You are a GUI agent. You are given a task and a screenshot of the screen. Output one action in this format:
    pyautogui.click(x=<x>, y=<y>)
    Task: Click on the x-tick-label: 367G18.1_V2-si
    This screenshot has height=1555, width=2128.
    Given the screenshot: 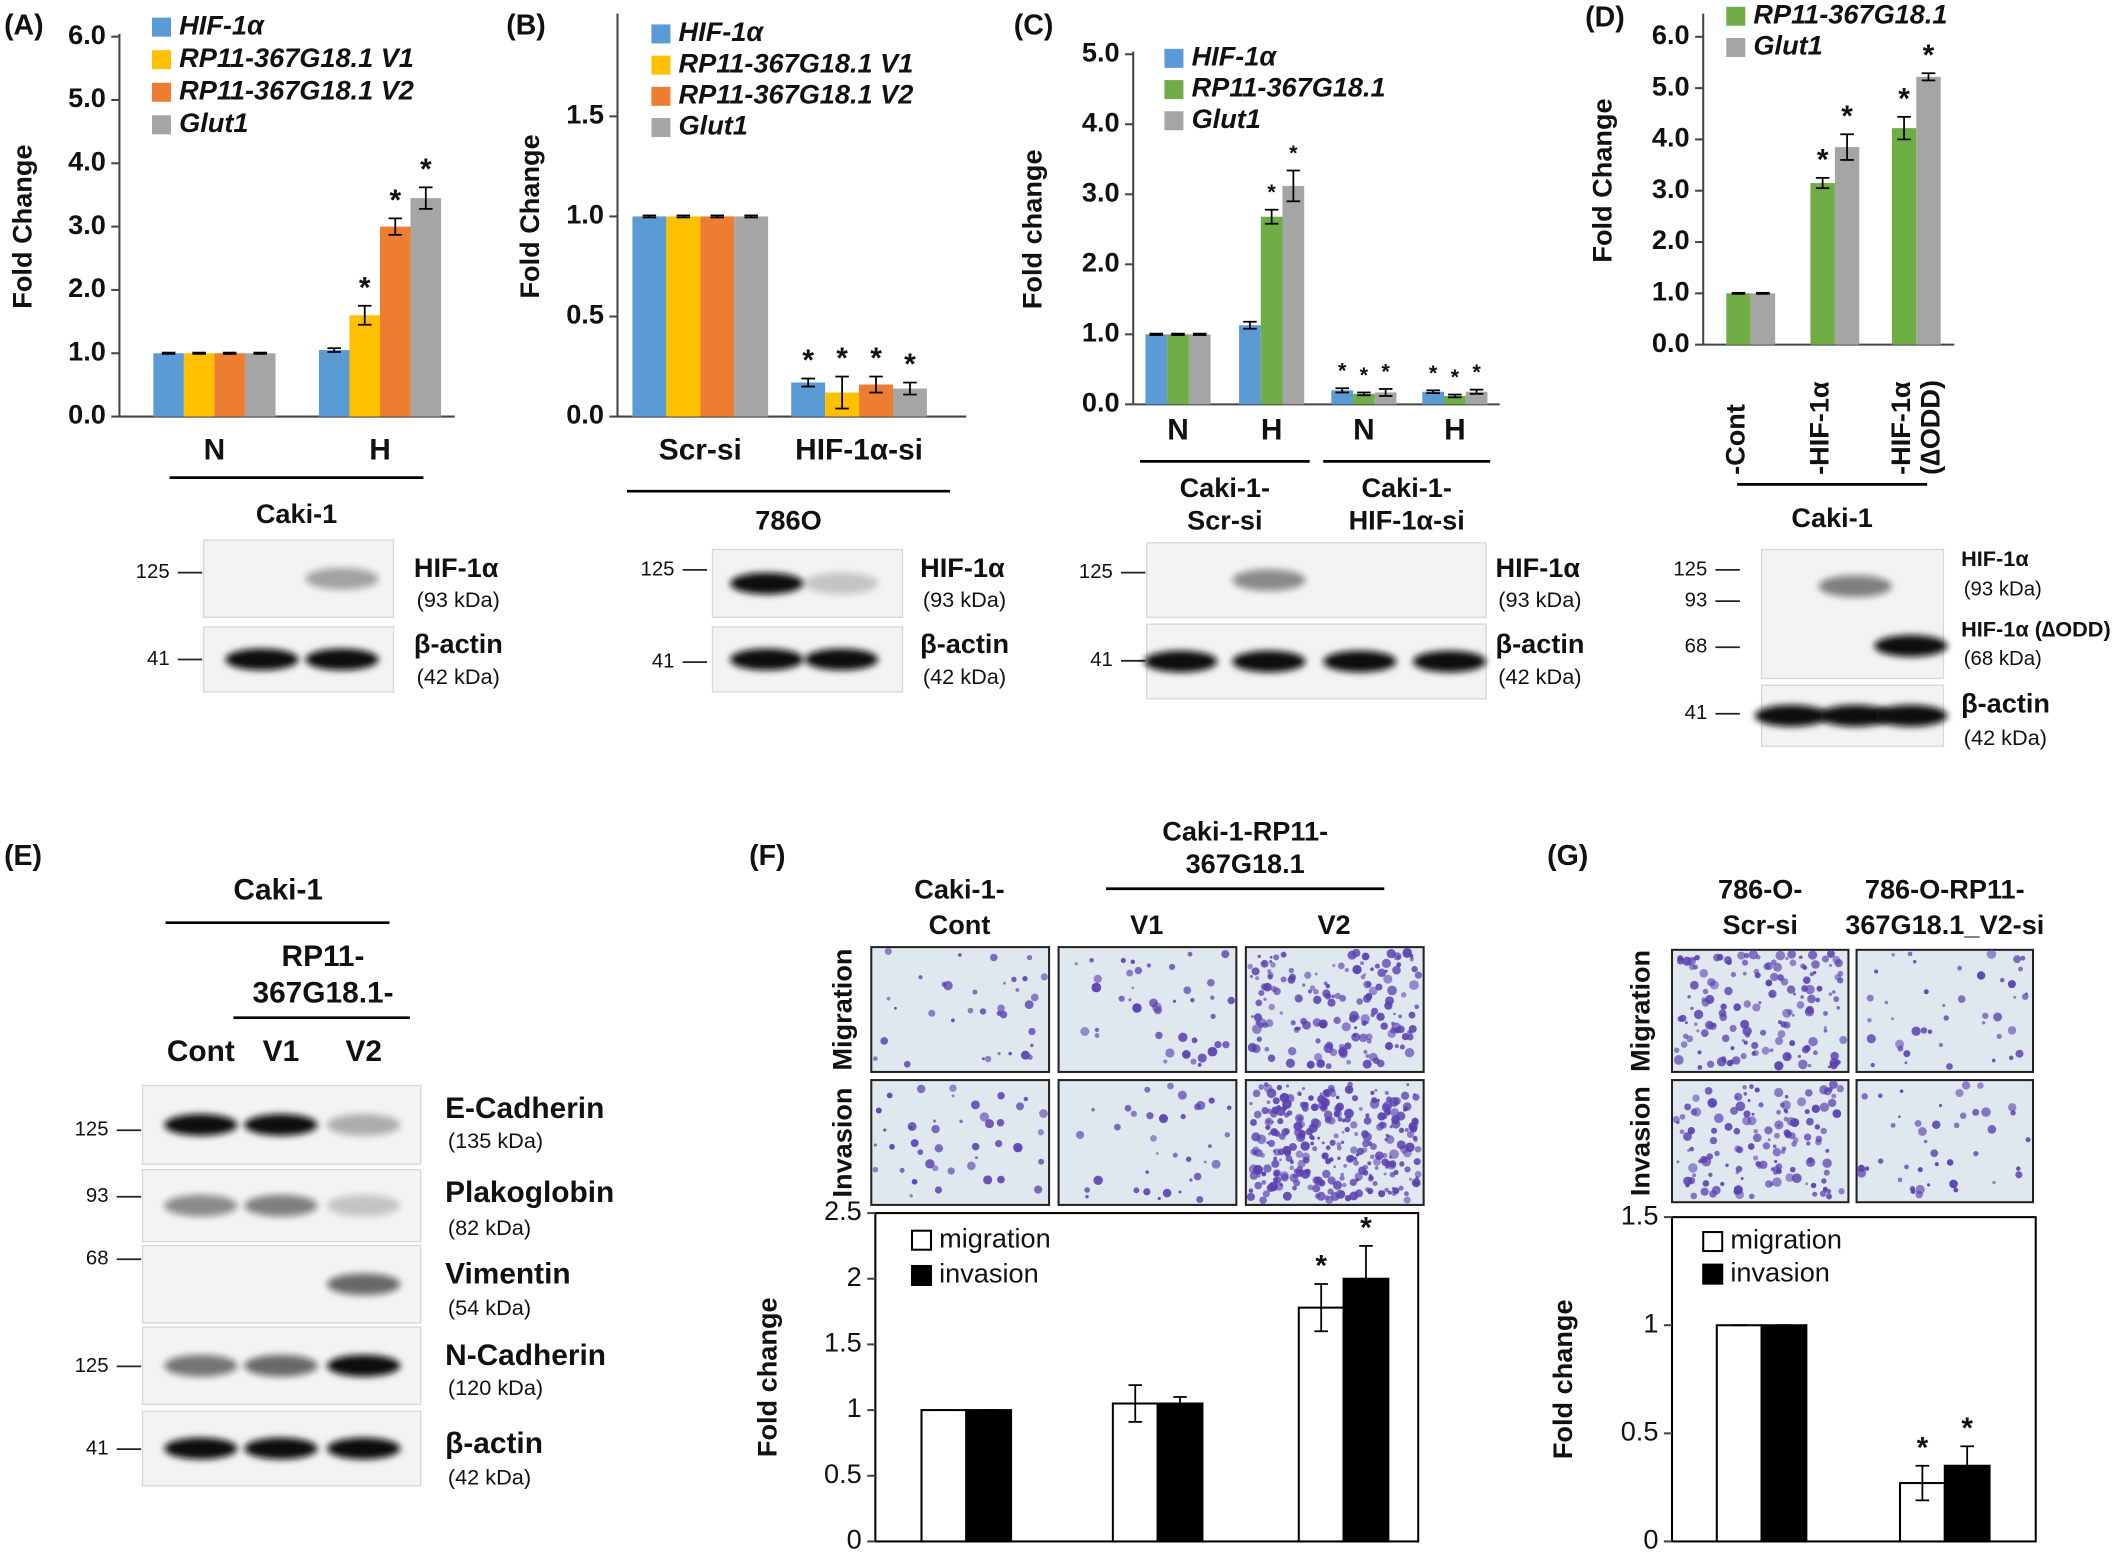 What is the action you would take?
    pyautogui.click(x=1944, y=924)
    